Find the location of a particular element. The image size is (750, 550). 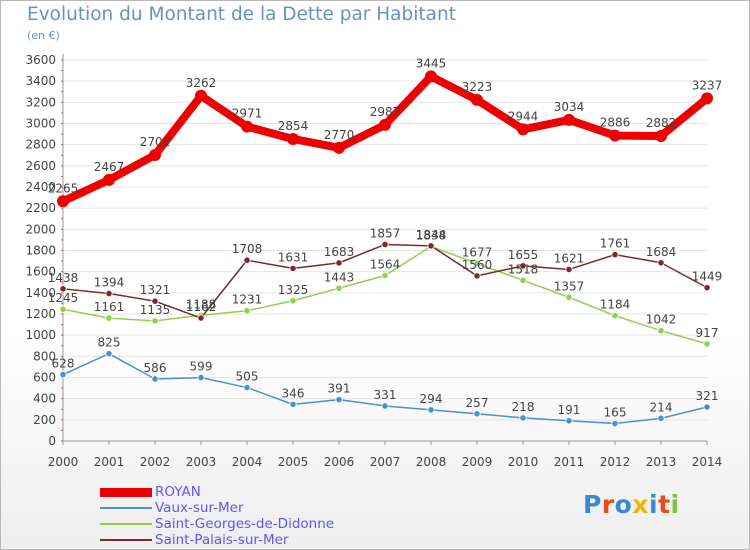

y-tick-label: 2600 is located at coordinates (40, 166).